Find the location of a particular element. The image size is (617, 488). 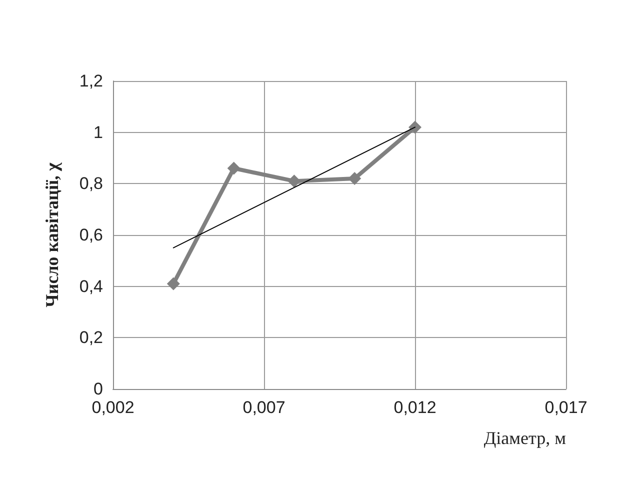

x-tick-label: 0,012 is located at coordinates (415, 407).